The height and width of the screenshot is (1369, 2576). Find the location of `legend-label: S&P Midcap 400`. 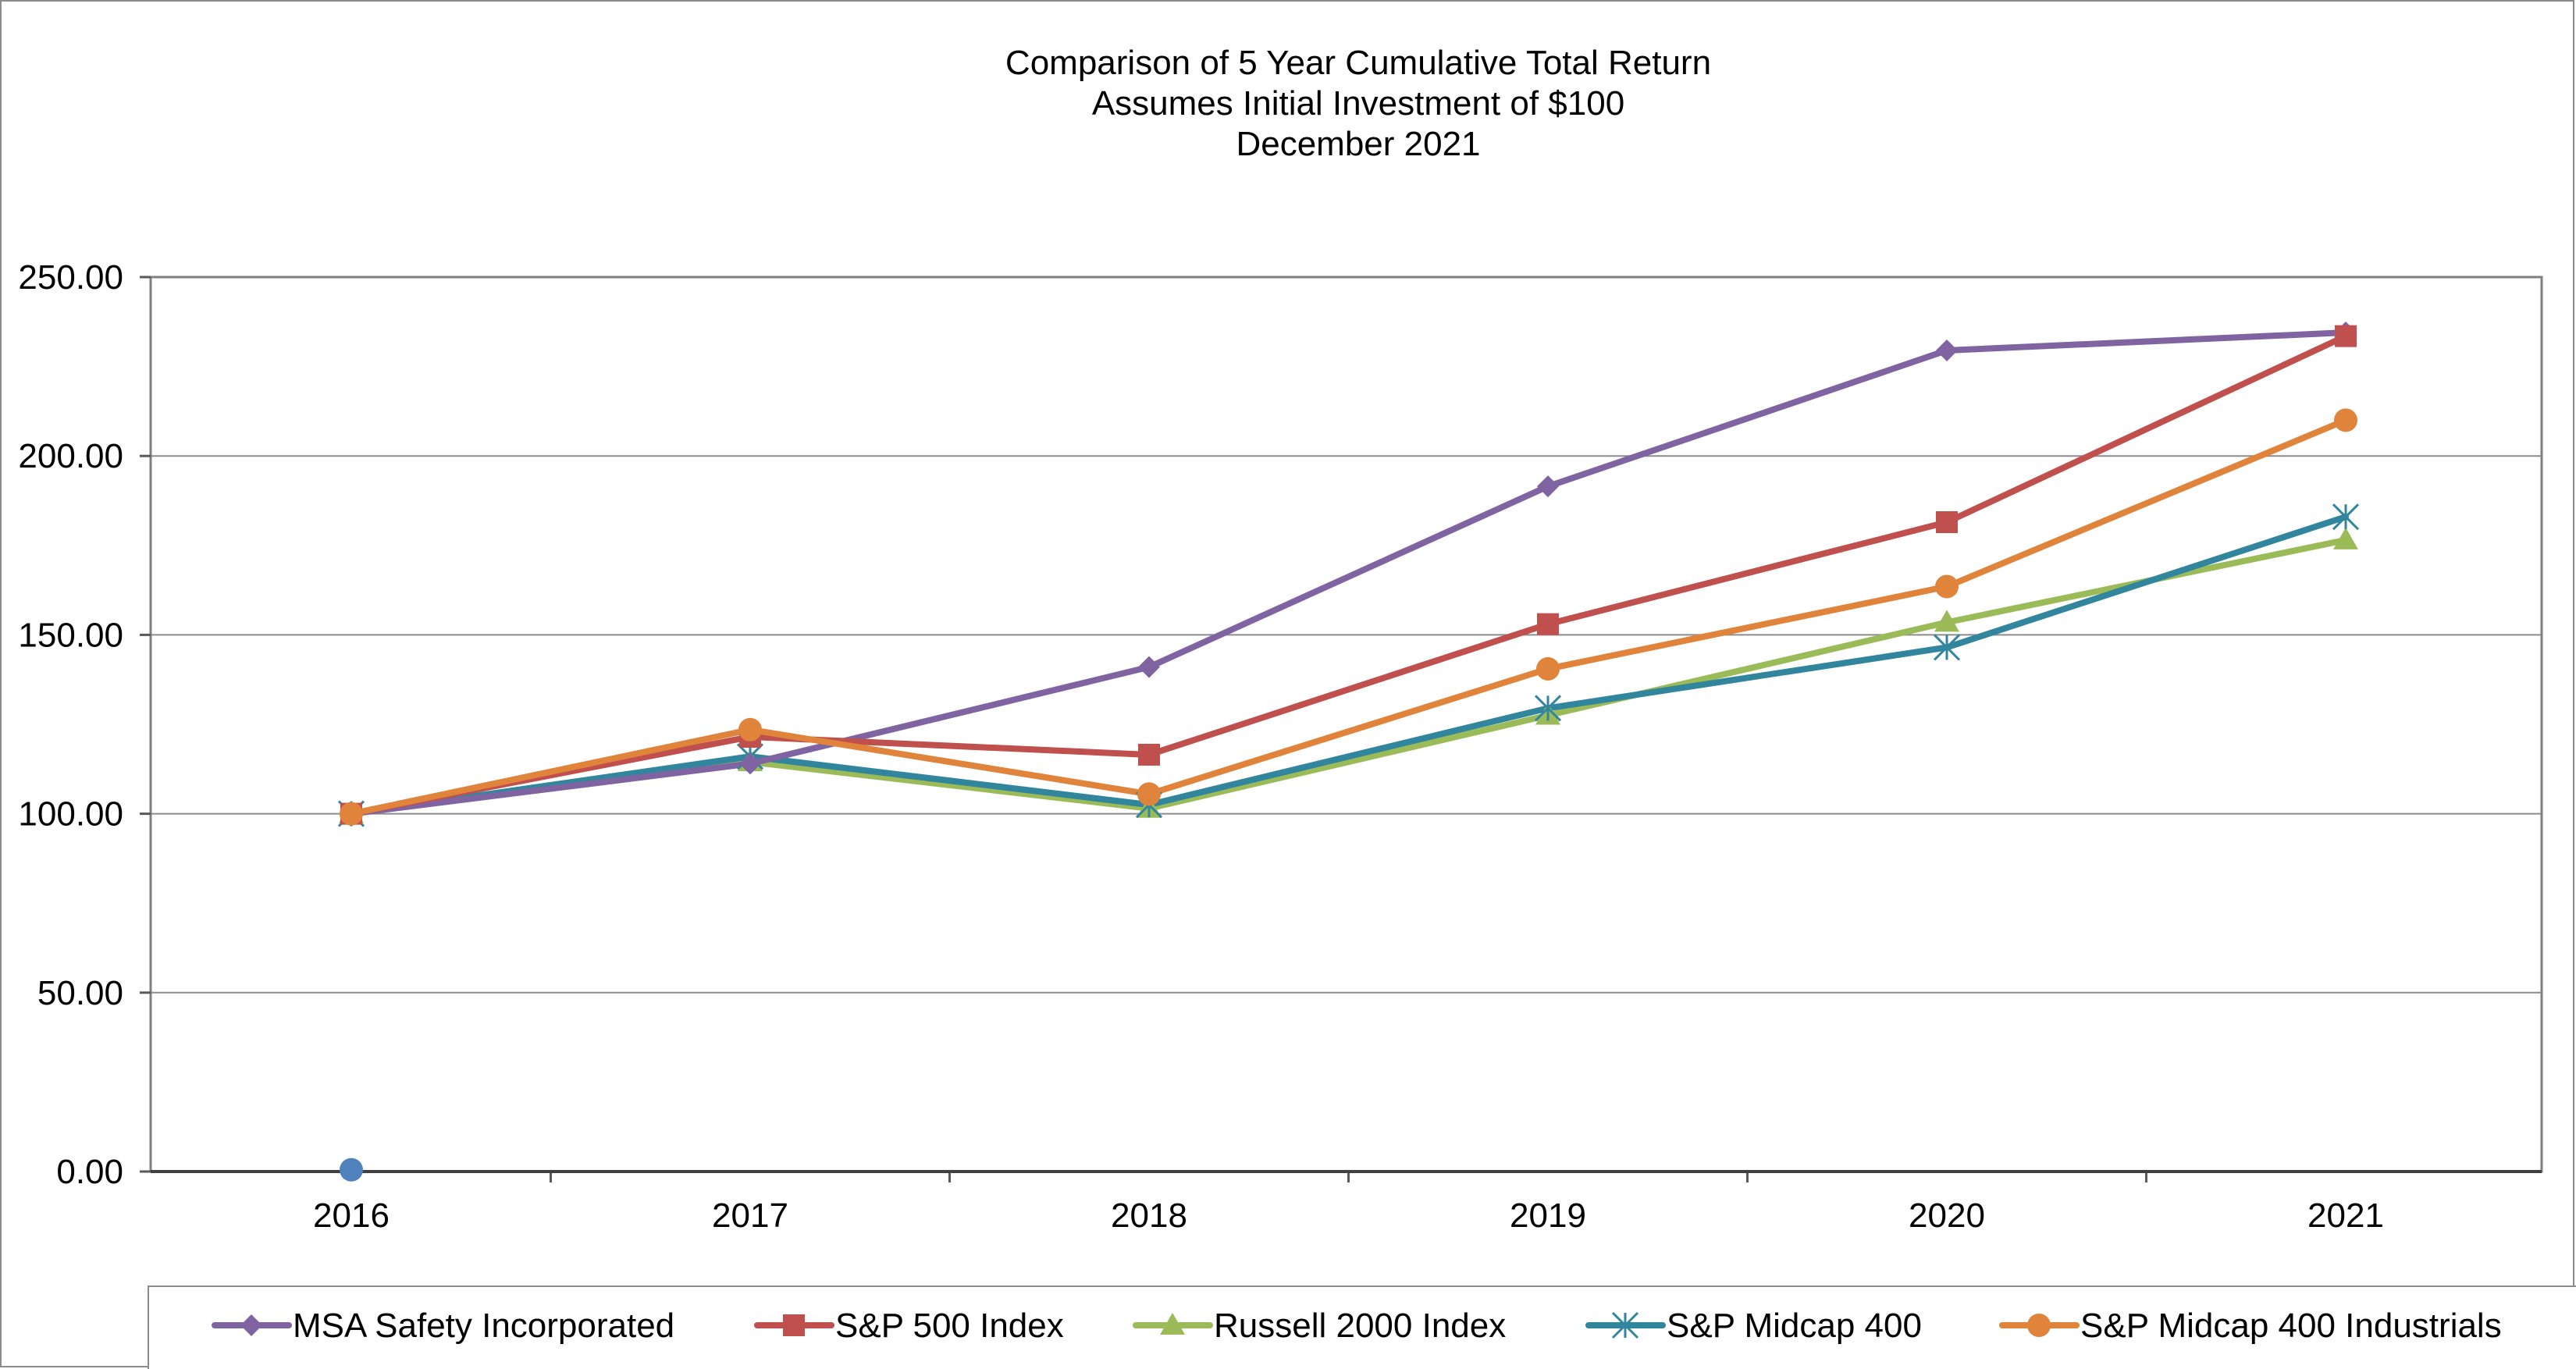

legend-label: S&P Midcap 400 is located at coordinates (1795, 1326).